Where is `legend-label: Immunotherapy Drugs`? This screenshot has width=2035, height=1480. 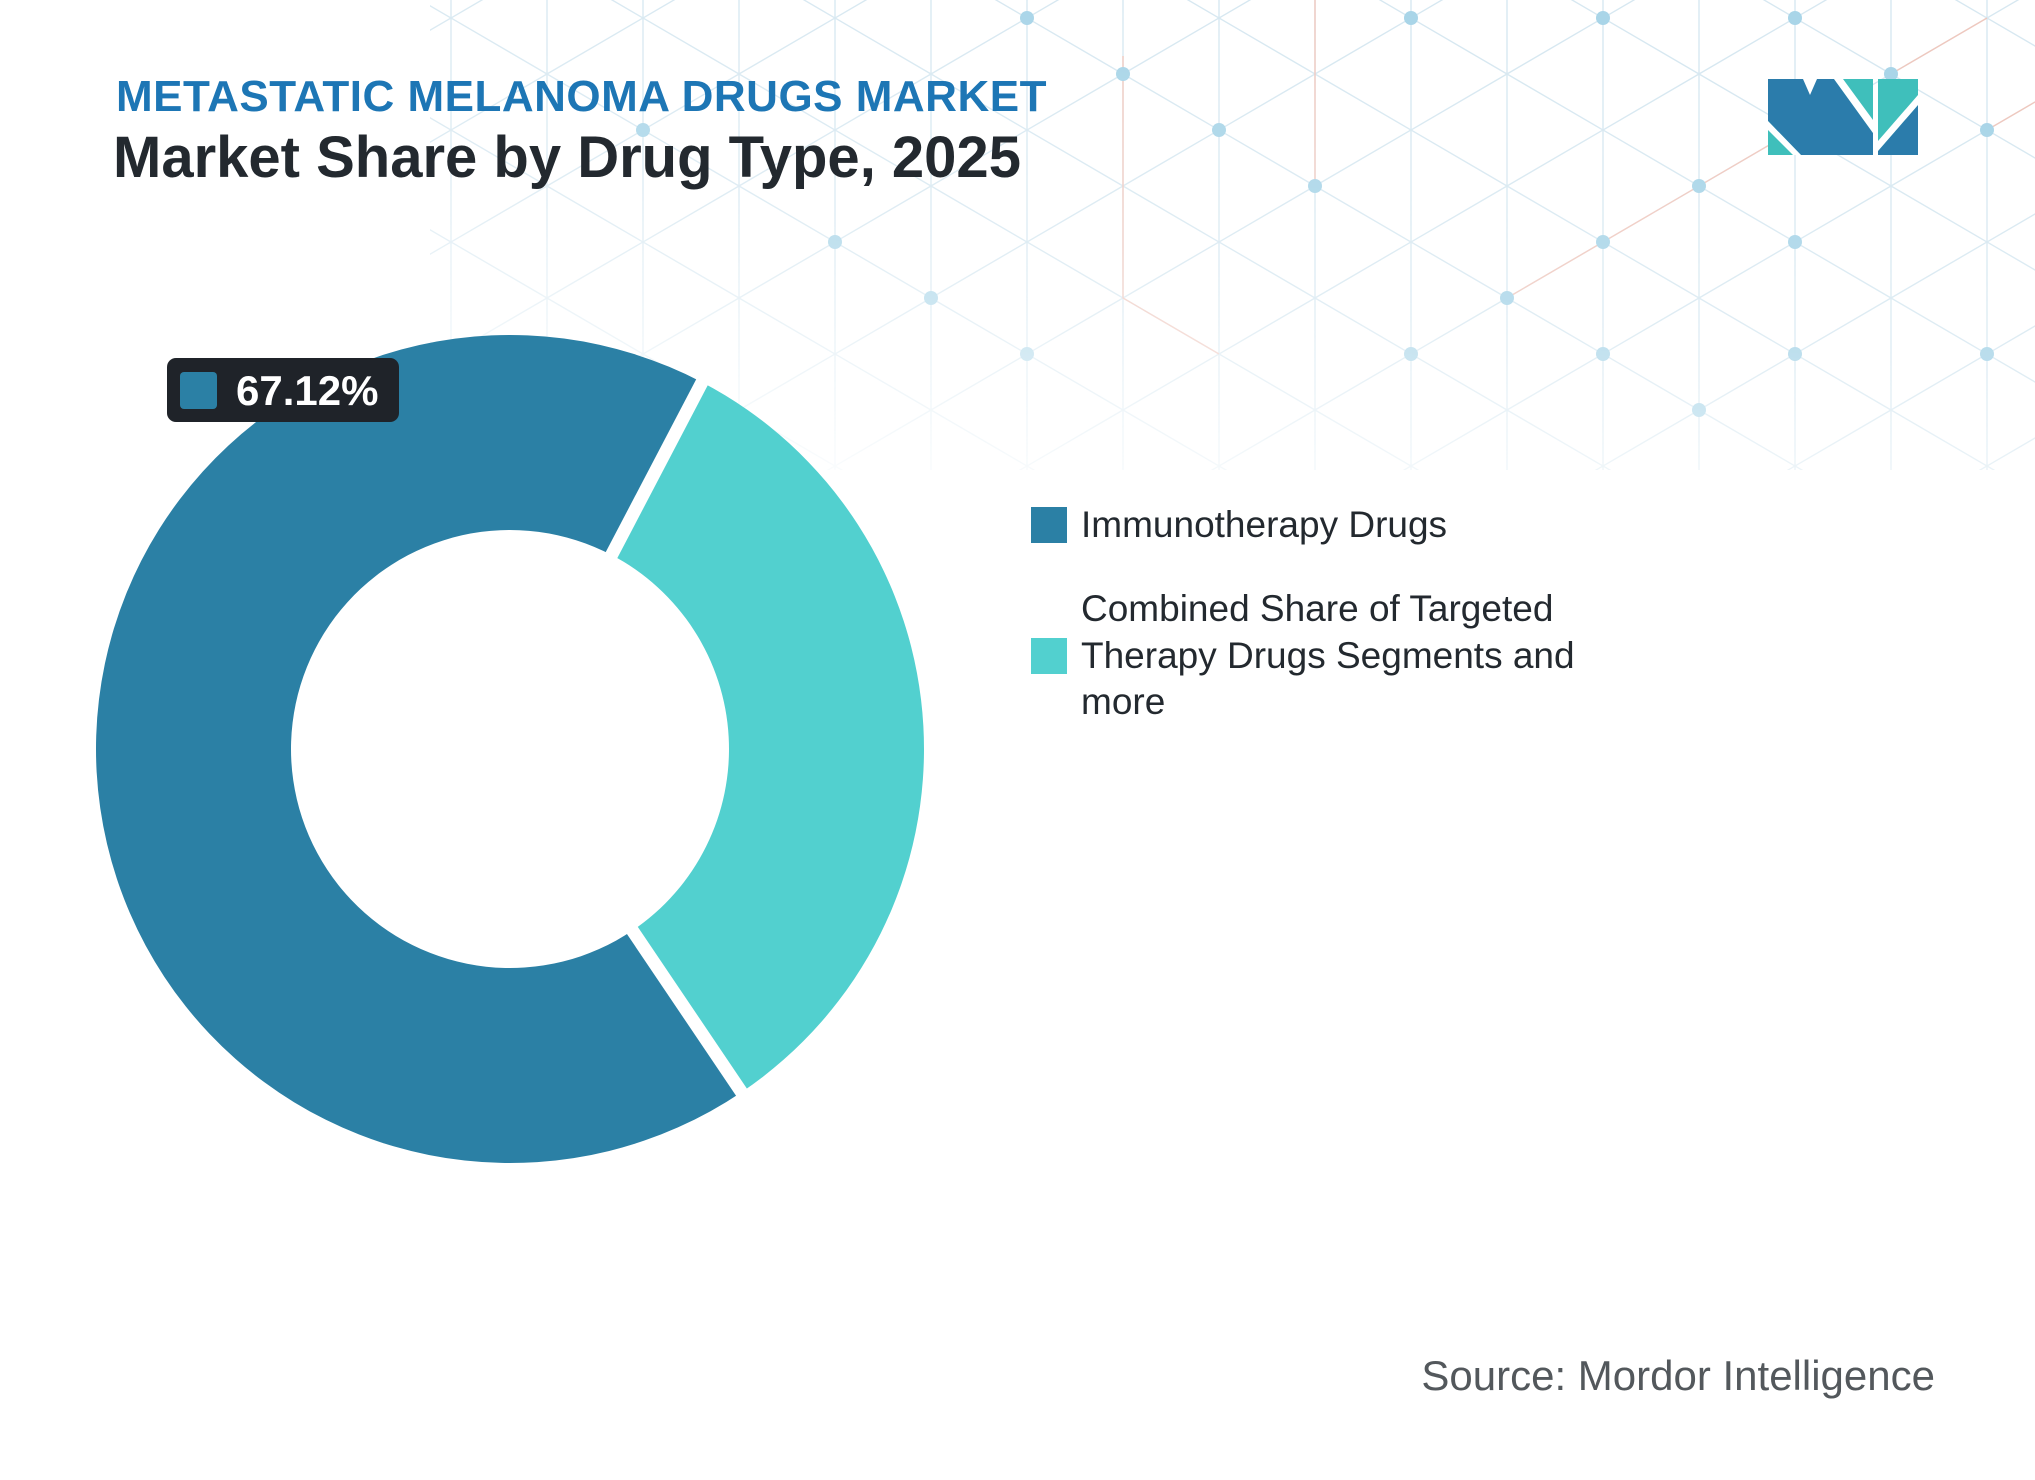
legend-label: Immunotherapy Drugs is located at coordinates (1264, 524).